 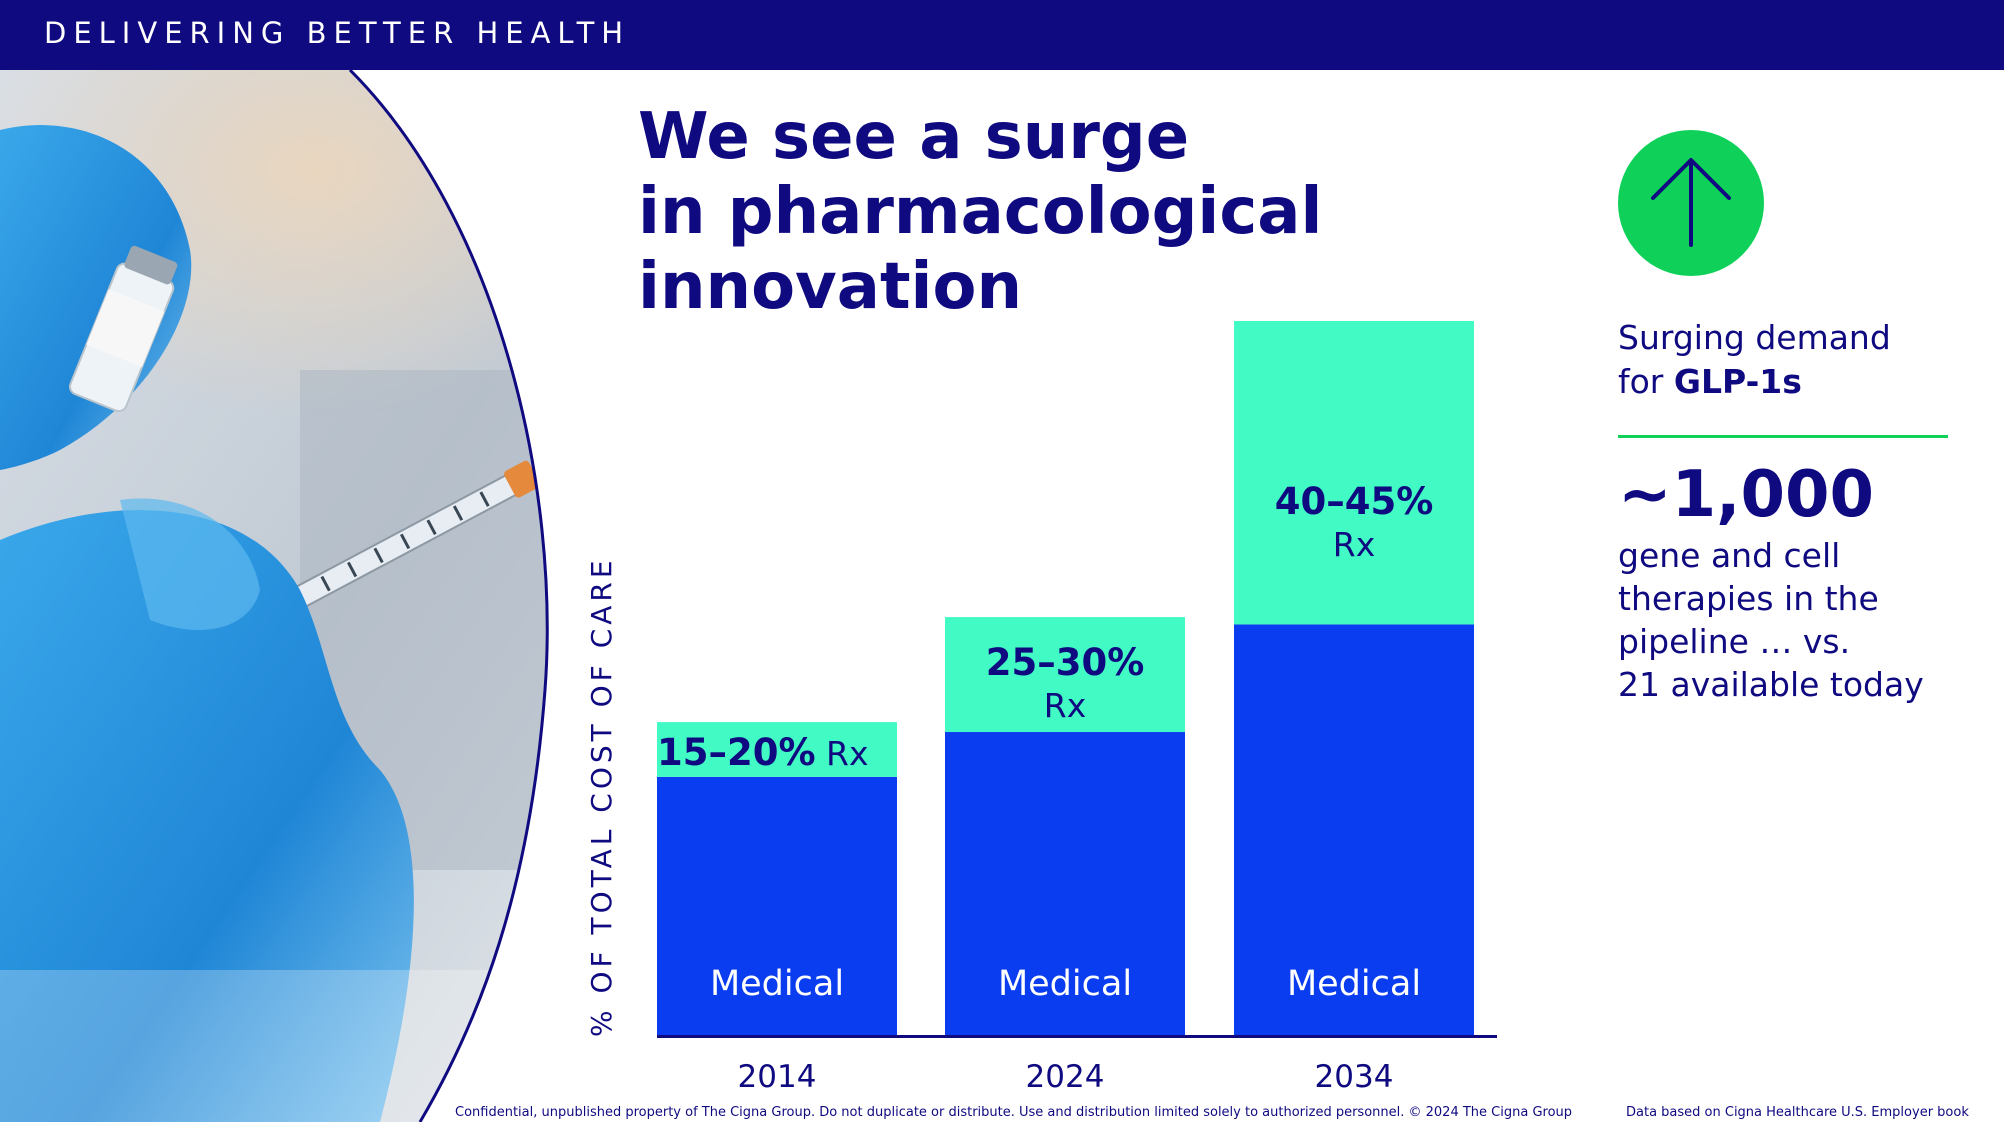 What do you see at coordinates (601, 796) in the screenshot?
I see `y-axis-label: % OF TOTAL COST OF CARE` at bounding box center [601, 796].